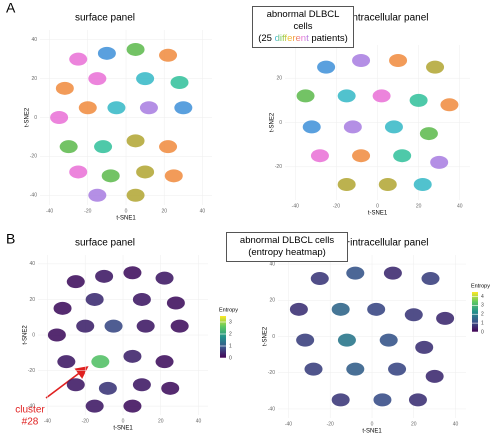  I want to click on colorbar, so click(475, 312).